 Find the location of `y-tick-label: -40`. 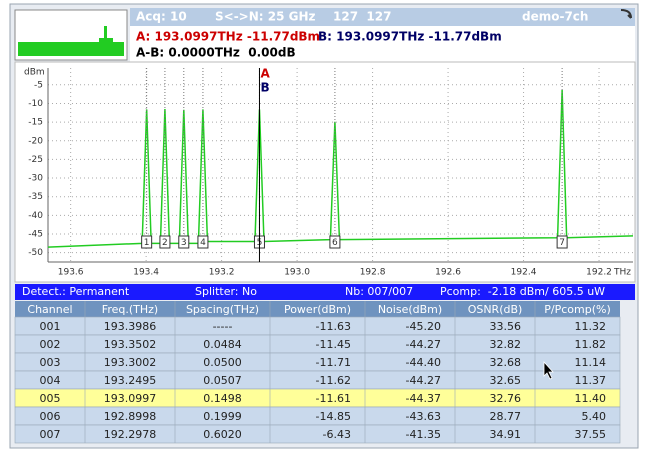

y-tick-label: -40 is located at coordinates (35, 216).